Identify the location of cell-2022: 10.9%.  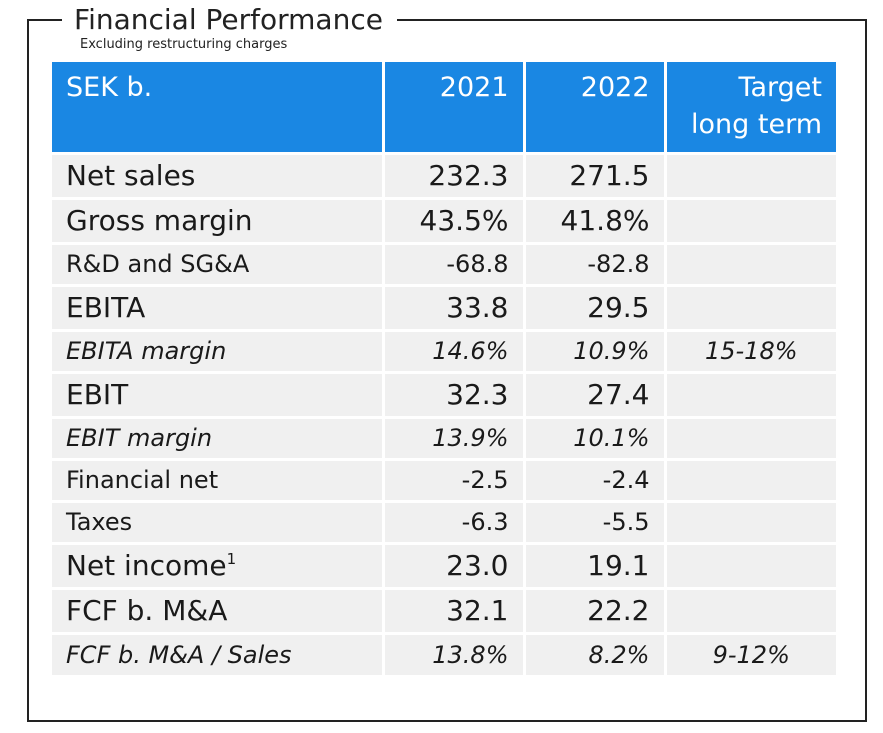
(595, 350).